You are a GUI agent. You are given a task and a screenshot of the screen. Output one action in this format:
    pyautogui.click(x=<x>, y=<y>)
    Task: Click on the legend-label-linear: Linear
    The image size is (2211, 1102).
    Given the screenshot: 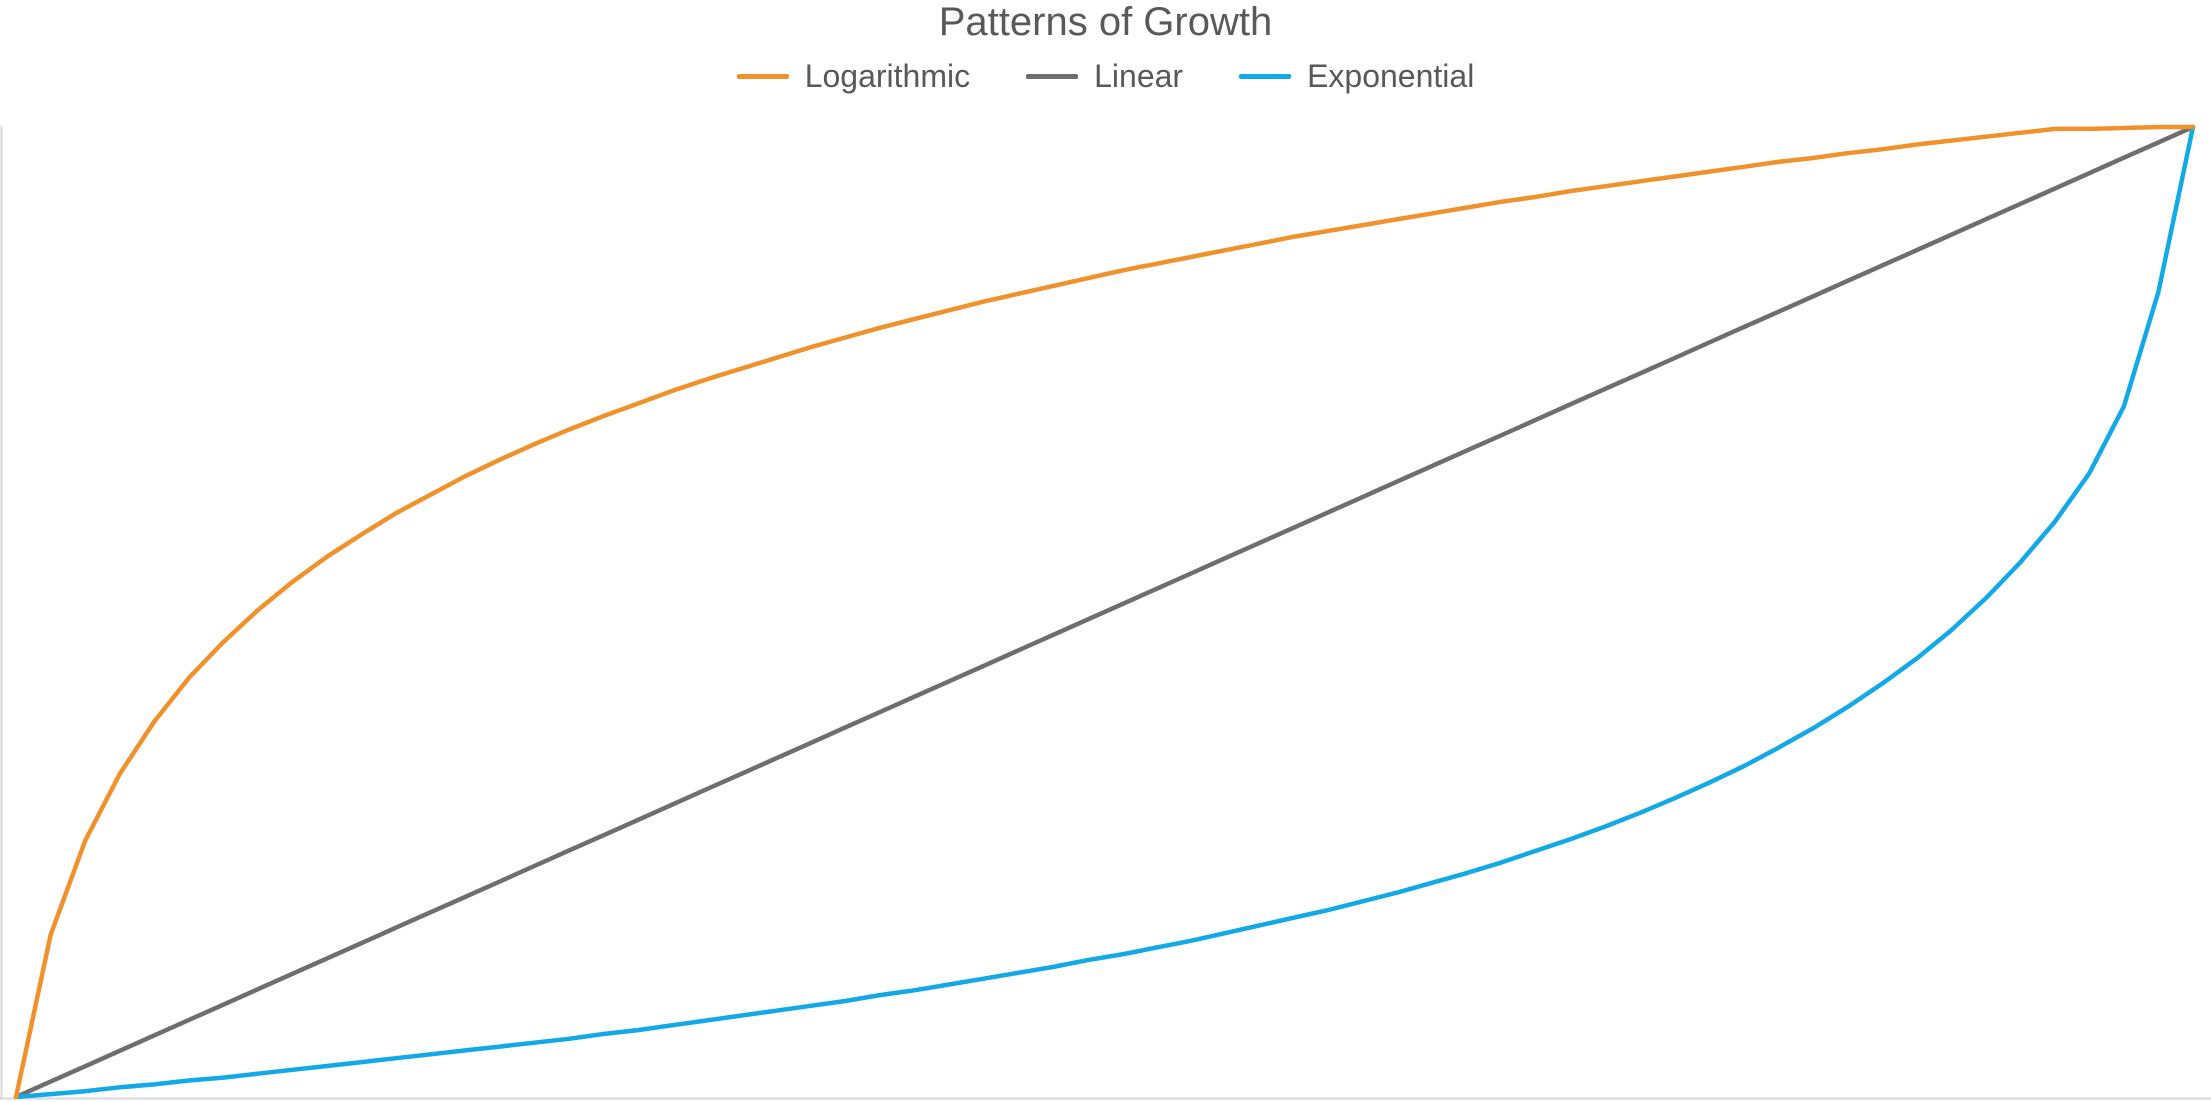 What is the action you would take?
    pyautogui.click(x=1139, y=76)
    